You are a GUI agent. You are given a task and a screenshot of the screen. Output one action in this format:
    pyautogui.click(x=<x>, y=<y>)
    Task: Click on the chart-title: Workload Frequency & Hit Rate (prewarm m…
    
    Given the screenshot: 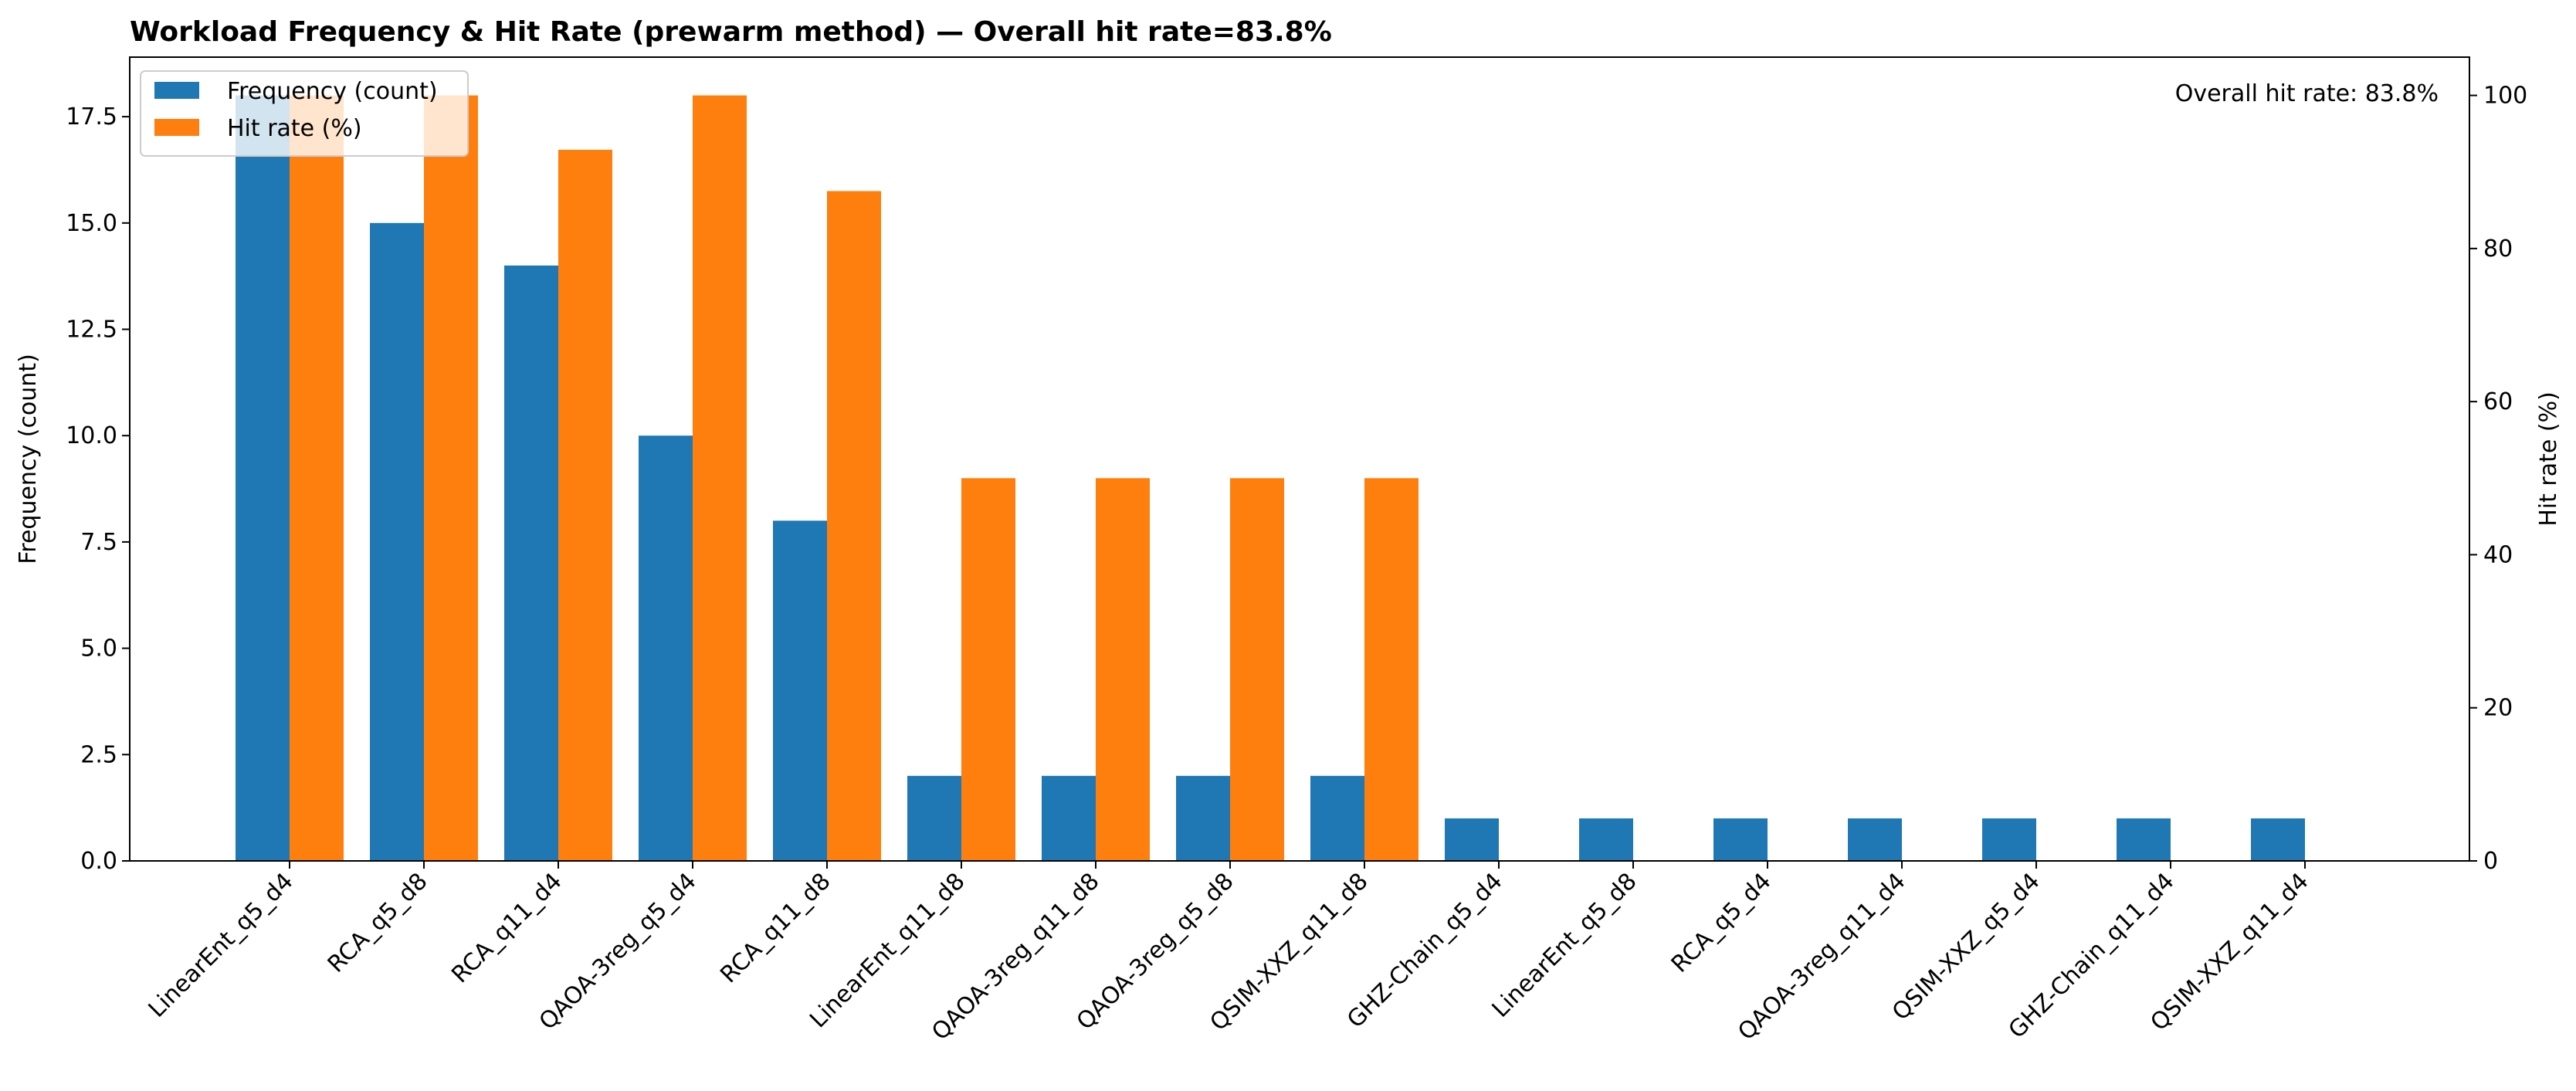 What is the action you would take?
    pyautogui.click(x=731, y=32)
    